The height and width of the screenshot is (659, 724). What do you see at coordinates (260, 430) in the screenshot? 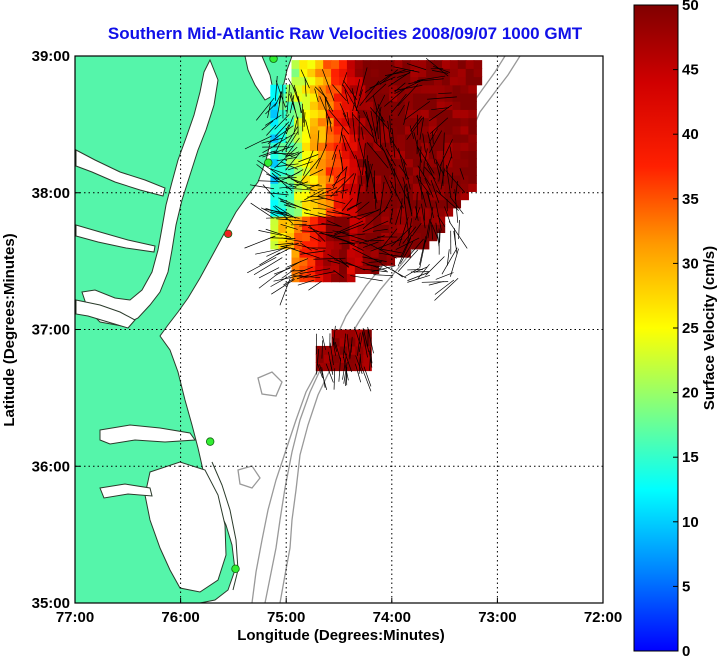
I see `isobath-shelf-loop` at bounding box center [260, 430].